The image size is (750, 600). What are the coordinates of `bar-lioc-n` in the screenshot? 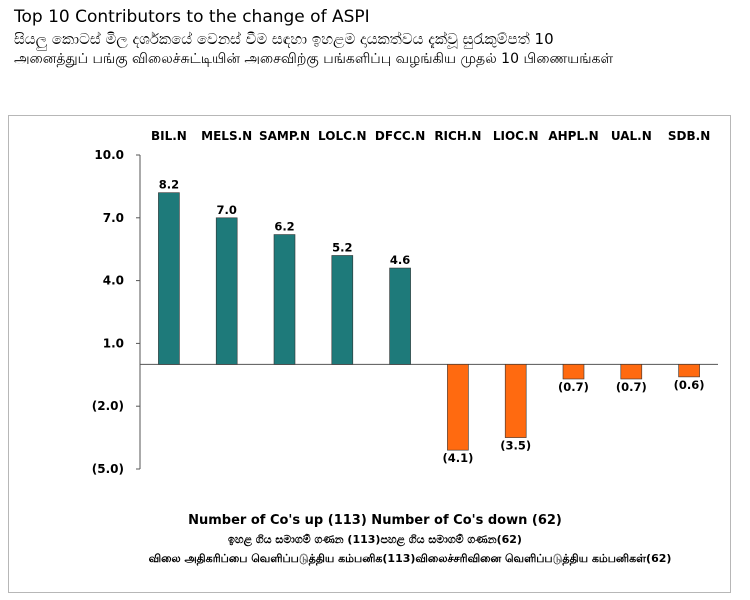 It's located at (515, 401).